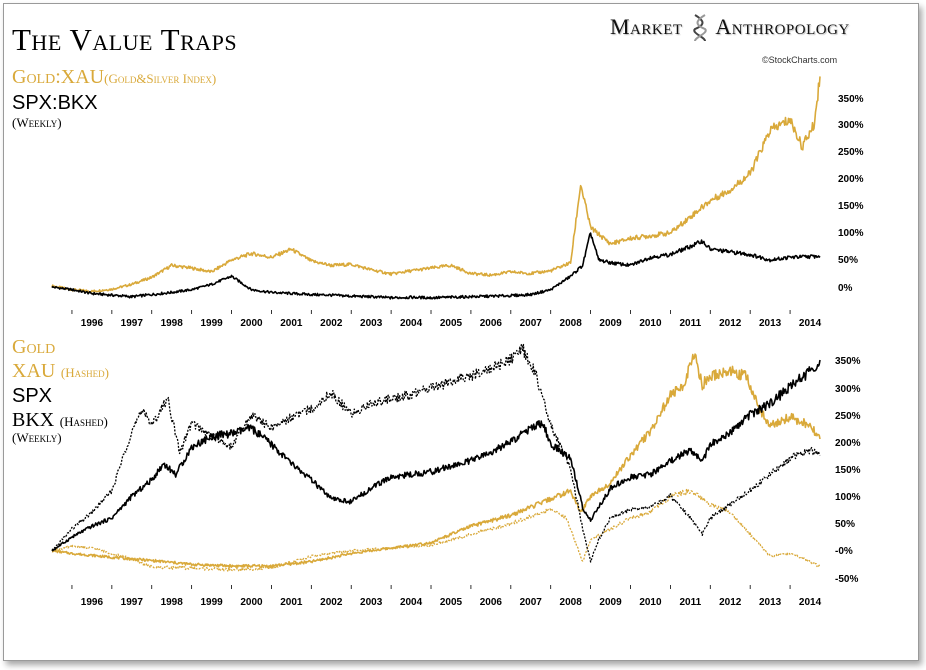 The height and width of the screenshot is (670, 926). What do you see at coordinates (160, 78) in the screenshot?
I see `top-label-1-small: (Gold&Silver Index)` at bounding box center [160, 78].